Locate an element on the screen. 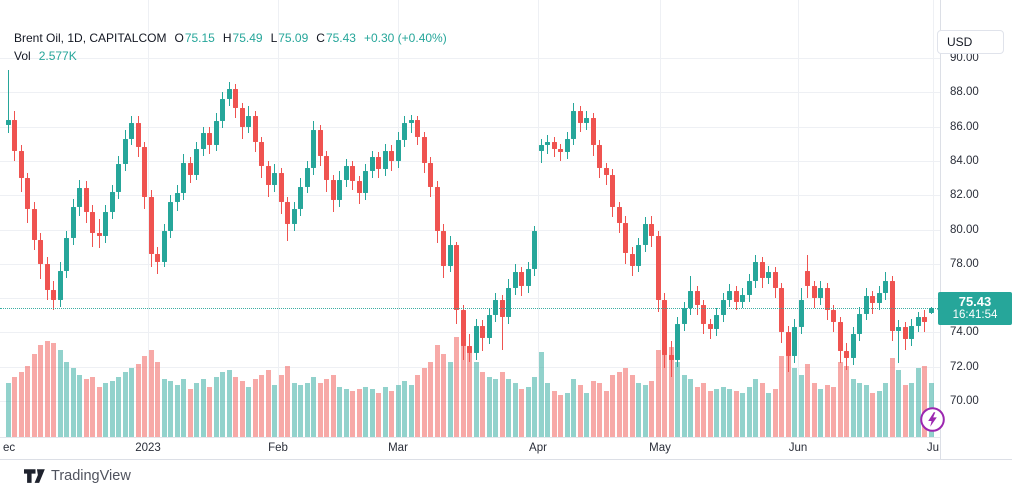 The width and height of the screenshot is (1012, 498). ohlc-open: O 75.15 is located at coordinates (194, 38).